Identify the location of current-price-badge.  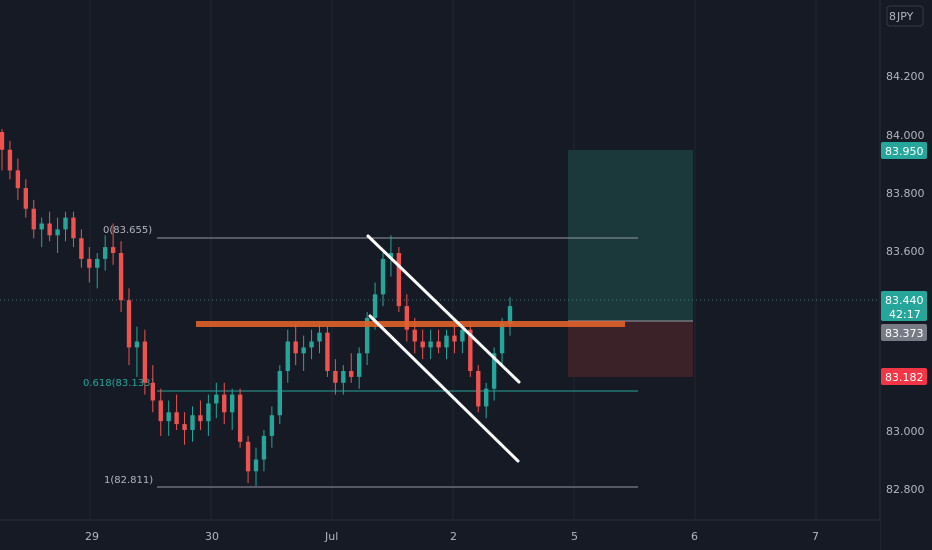
(904, 306).